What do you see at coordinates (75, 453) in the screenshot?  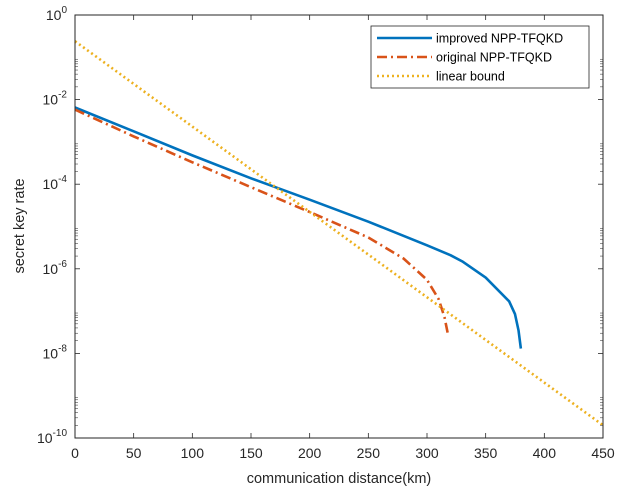 I see `x-tick-label: 0` at bounding box center [75, 453].